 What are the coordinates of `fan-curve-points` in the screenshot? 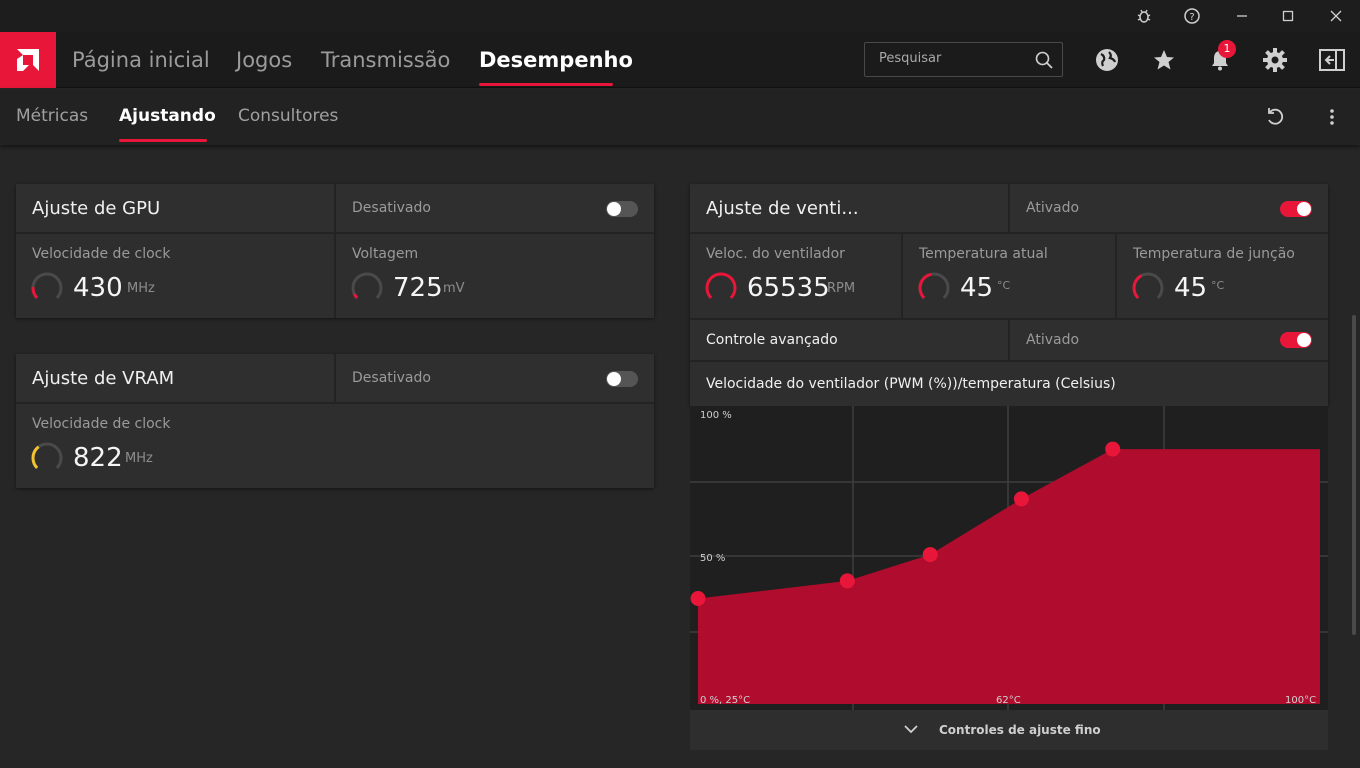 It's located at (905, 523).